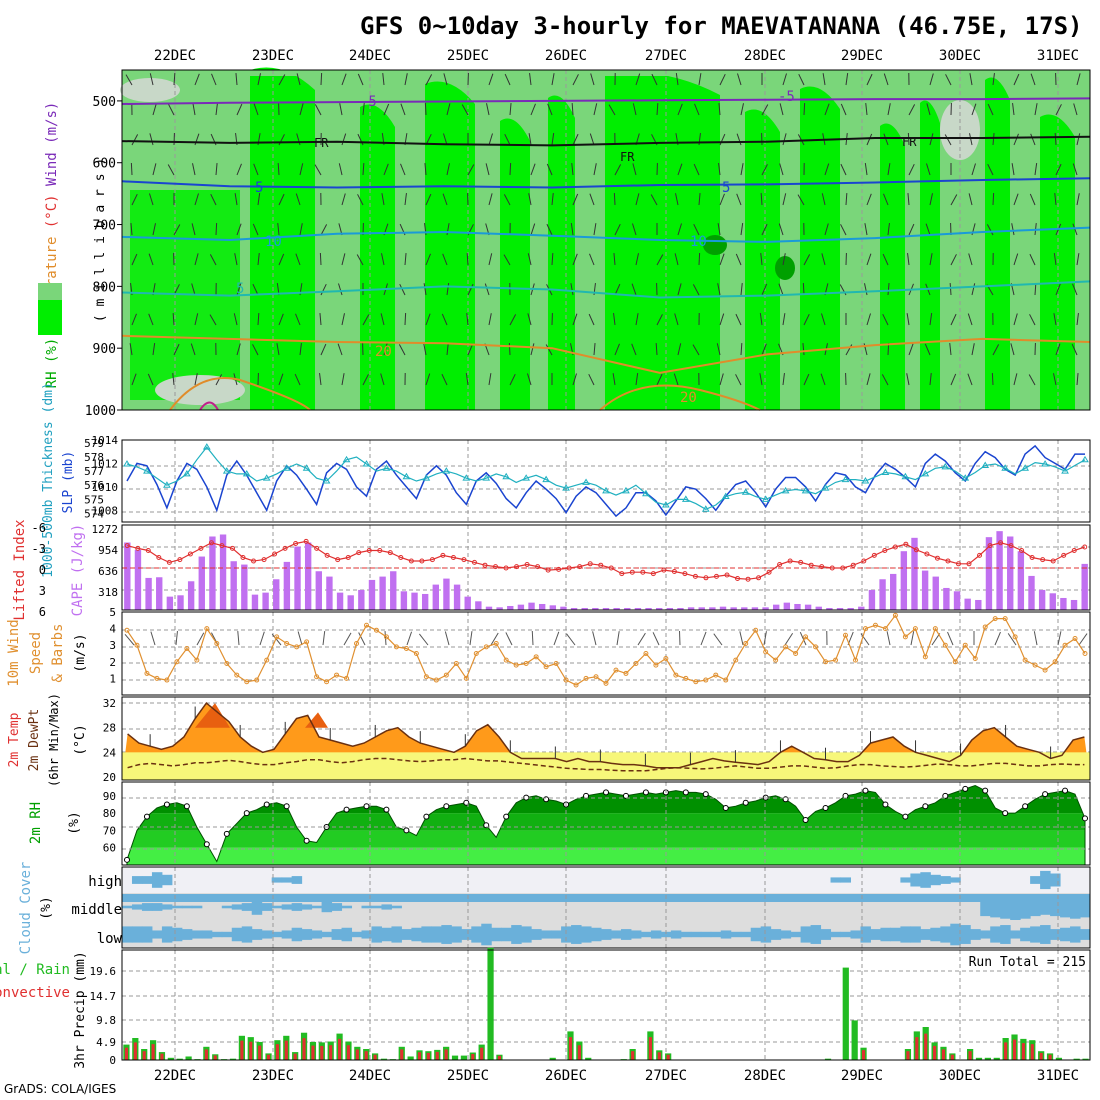 Image resolution: width=1100 pixels, height=1100 pixels. I want to click on slp-tick-label: 1010, so click(105, 487).